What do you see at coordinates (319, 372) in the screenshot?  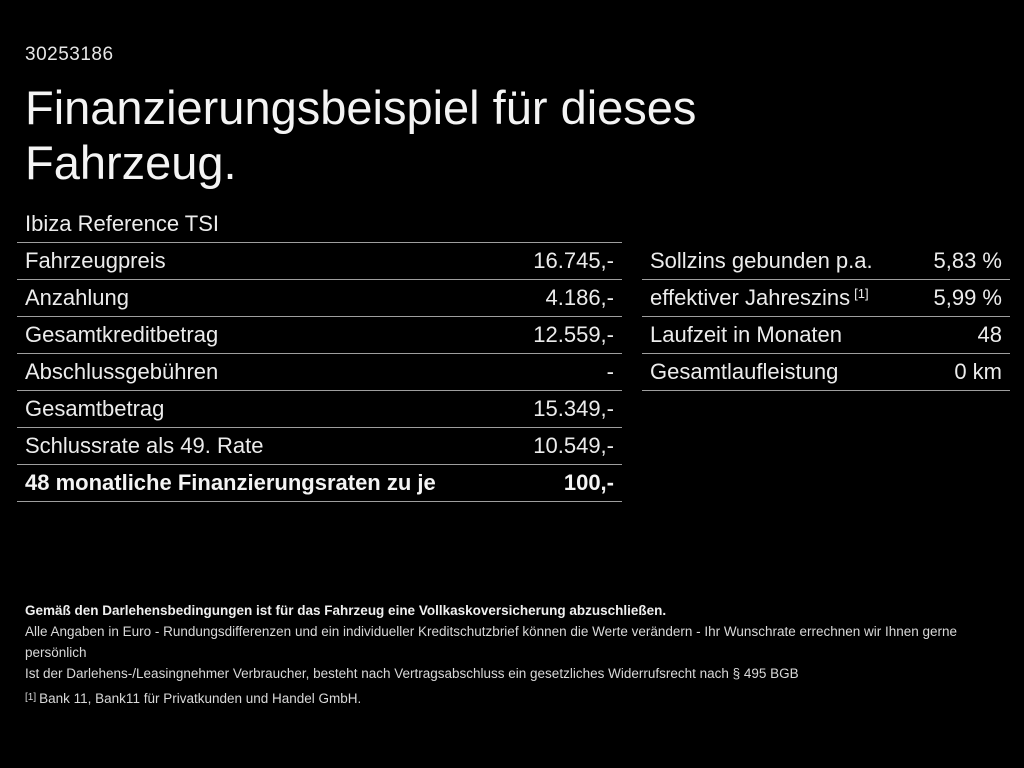 I see `table-row-closing-fees: Abschlussgebühren -` at bounding box center [319, 372].